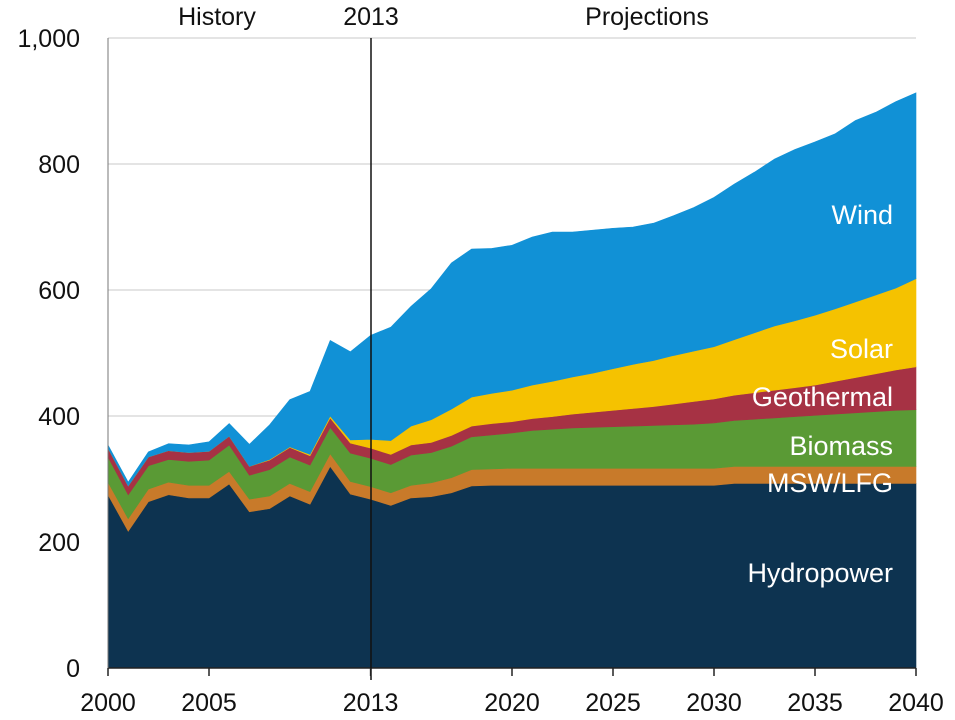 The height and width of the screenshot is (720, 955). Describe the element at coordinates (371, 17) in the screenshot. I see `year-2013-annotation: 2013` at that location.